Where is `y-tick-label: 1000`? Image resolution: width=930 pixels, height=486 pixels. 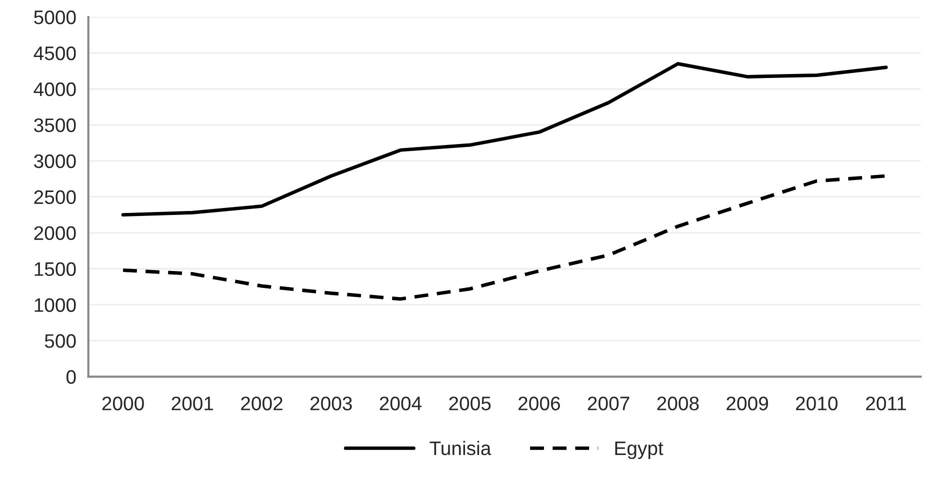
y-tick-label: 1000 is located at coordinates (55, 305).